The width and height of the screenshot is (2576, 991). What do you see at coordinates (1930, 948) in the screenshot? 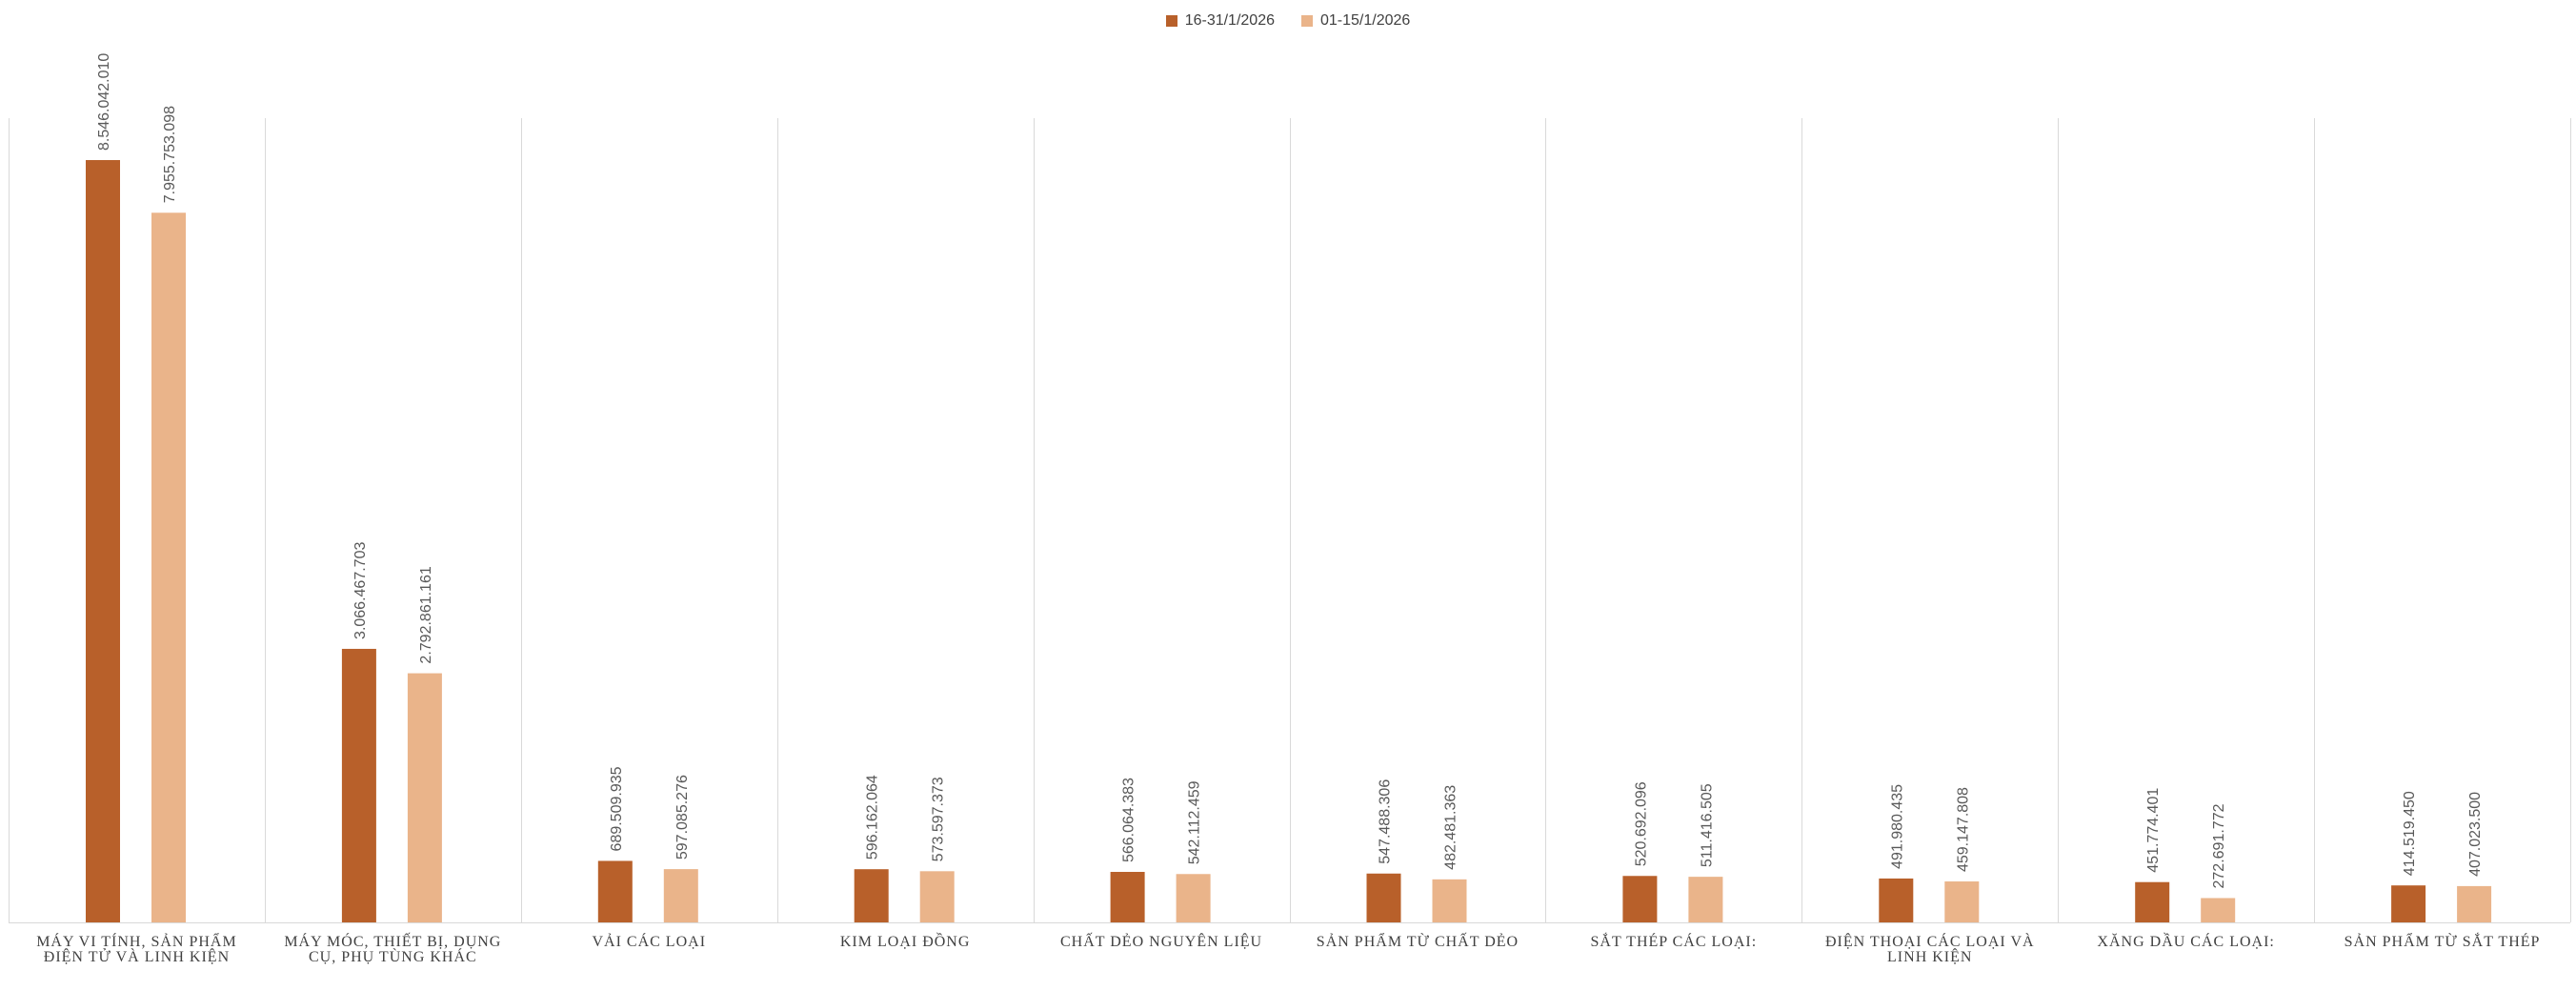
I see `category-label-8: ĐIỆN THOẠI CÁC LOẠI VÀ LINH KIỆN` at bounding box center [1930, 948].